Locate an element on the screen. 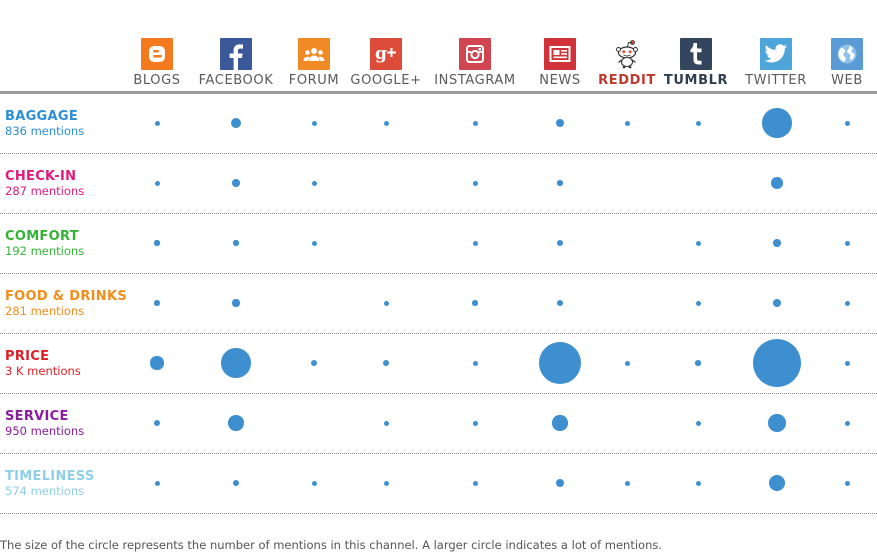 Image resolution: width=877 pixels, height=556 pixels. header-rule is located at coordinates (438, 92).